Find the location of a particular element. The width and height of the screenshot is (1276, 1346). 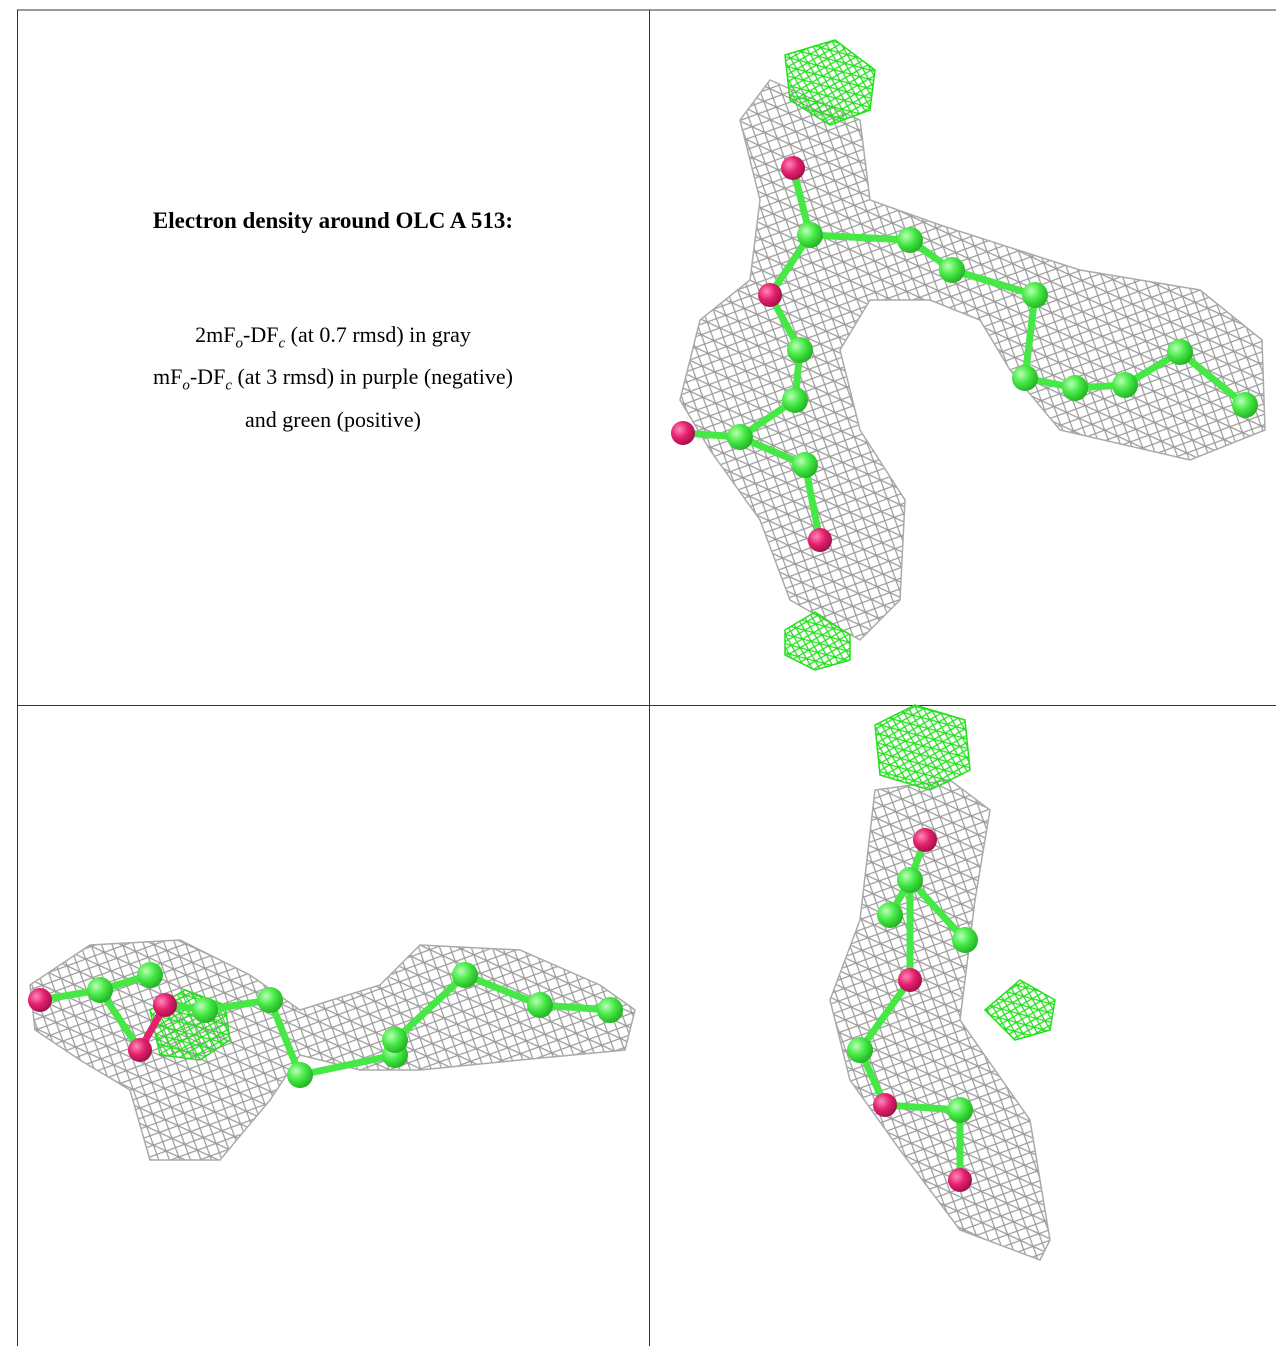

caption-text: (at 3 rmsd) in purple (negative) is located at coordinates (372, 377).